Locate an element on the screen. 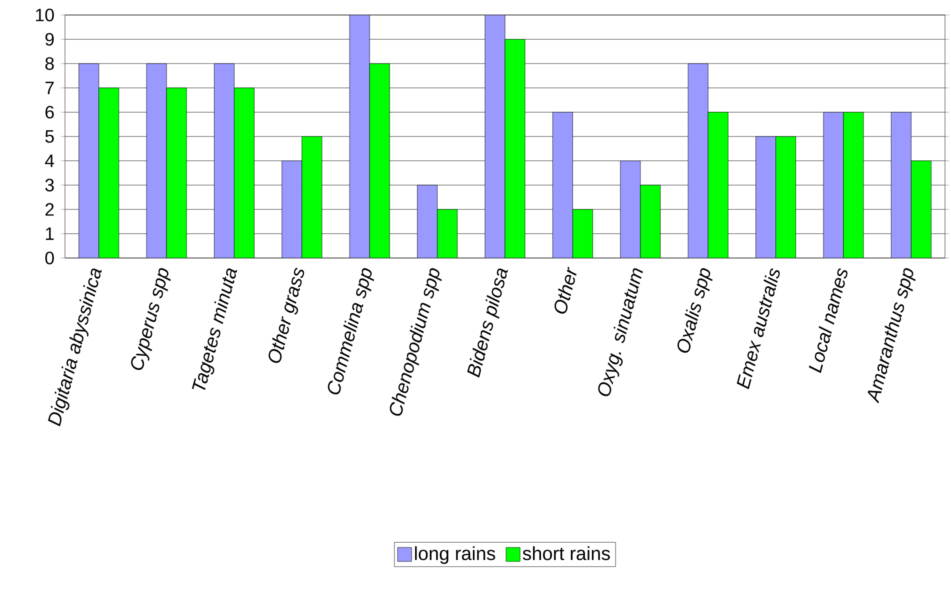  y-tick-label: 1 is located at coordinates (50, 234).